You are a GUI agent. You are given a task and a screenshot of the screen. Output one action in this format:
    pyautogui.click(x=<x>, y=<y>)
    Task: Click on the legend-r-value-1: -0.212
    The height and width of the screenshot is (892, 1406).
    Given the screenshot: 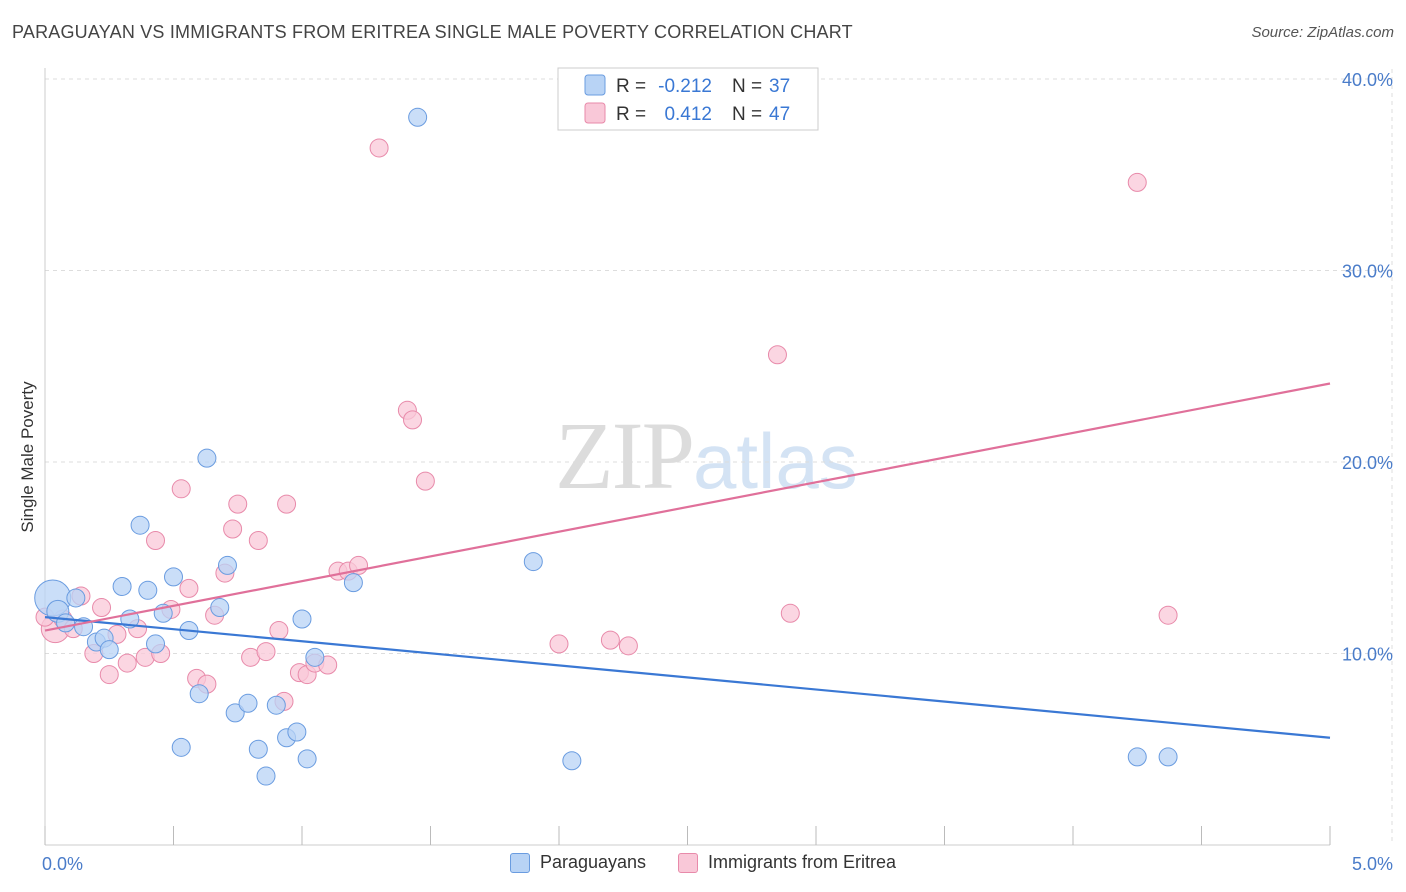 What is the action you would take?
    pyautogui.click(x=685, y=86)
    